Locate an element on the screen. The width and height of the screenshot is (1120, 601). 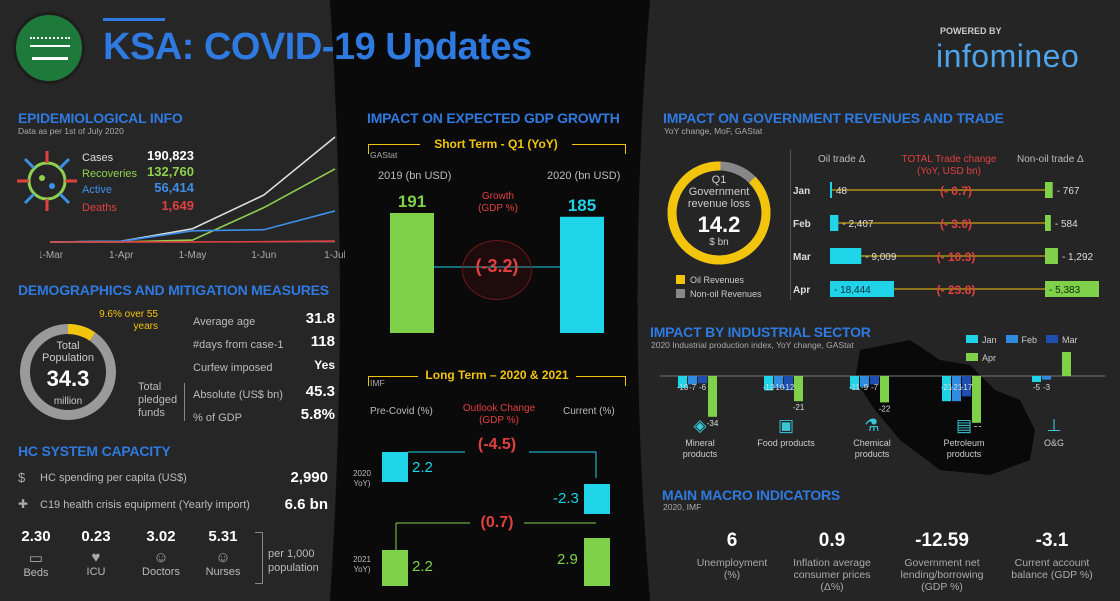
bed-icon: ▭ is located at coordinates (36, 558).